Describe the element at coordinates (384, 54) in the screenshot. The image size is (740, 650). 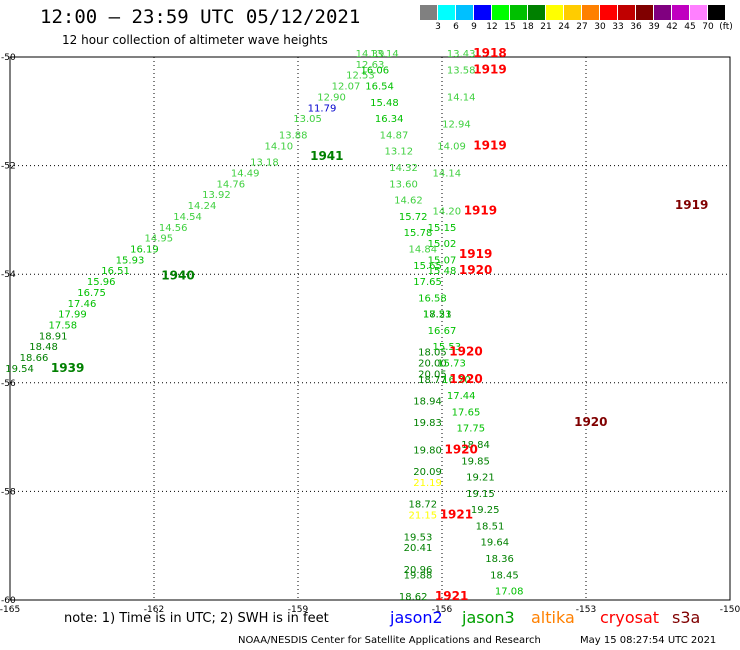
I see `wave-height-value: 13.14` at that location.